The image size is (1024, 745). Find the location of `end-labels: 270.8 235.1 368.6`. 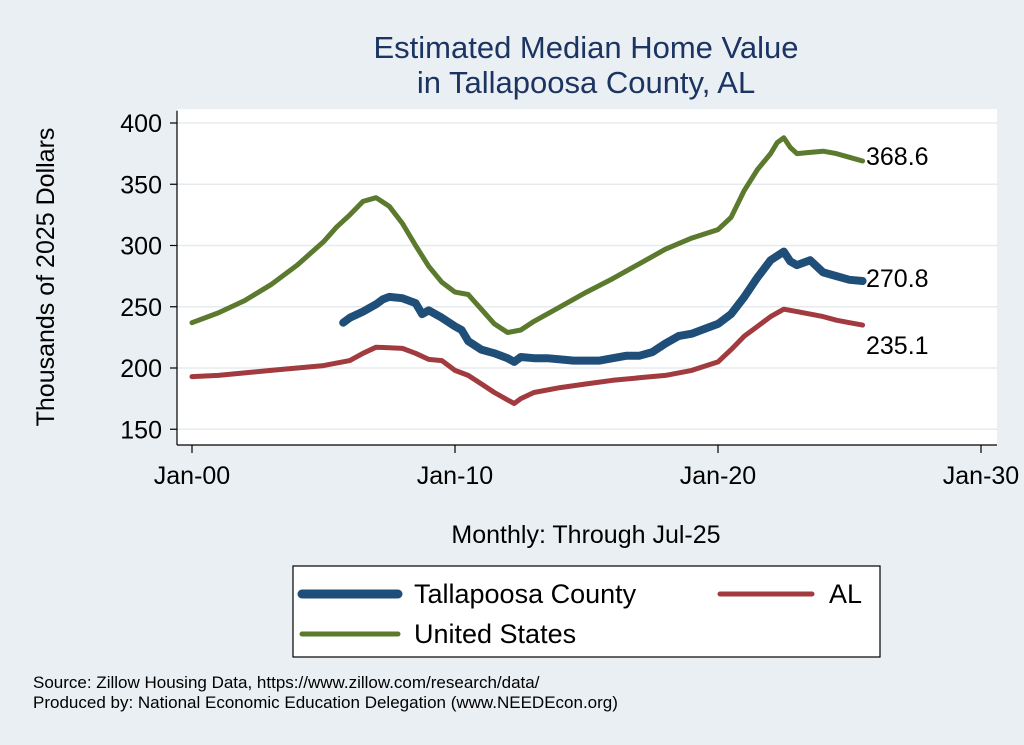

end-labels: 270.8 235.1 368.6 is located at coordinates (897, 251).